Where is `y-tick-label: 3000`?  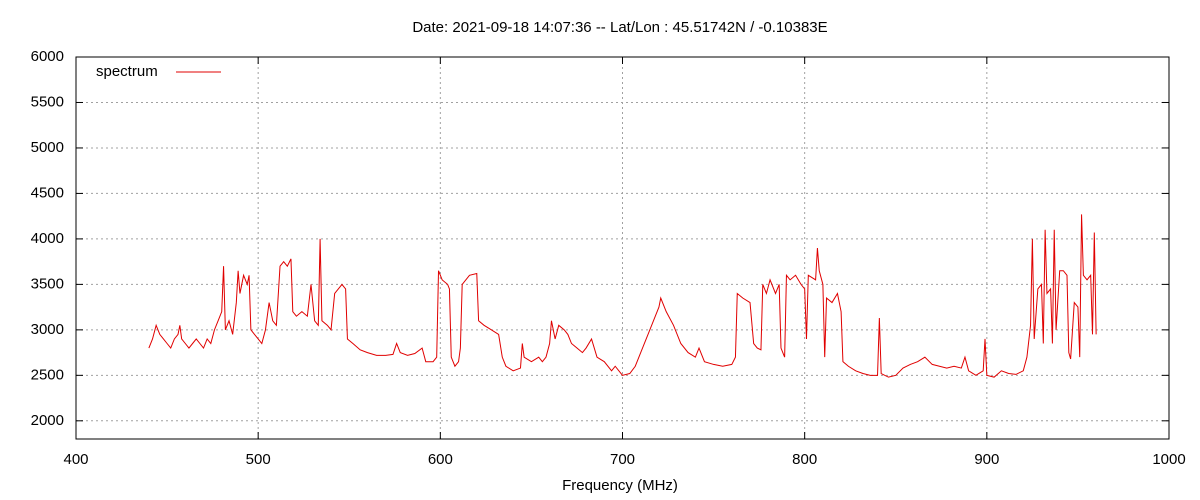
y-tick-label: 3000 is located at coordinates (47, 329).